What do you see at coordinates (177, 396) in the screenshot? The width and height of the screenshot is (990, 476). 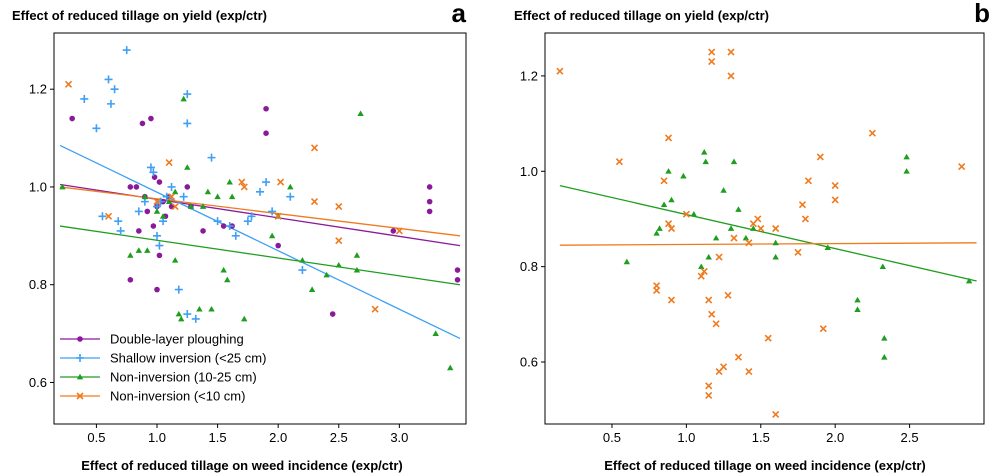 I see `legend-label: Non-inversion (<10 cm)` at bounding box center [177, 396].